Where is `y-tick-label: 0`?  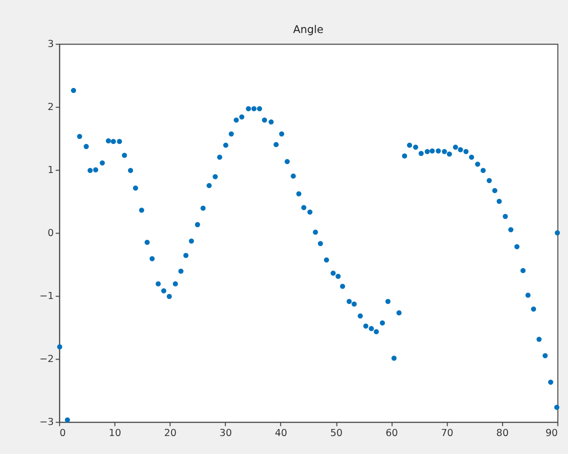
y-tick-label: 0 is located at coordinates (51, 234).